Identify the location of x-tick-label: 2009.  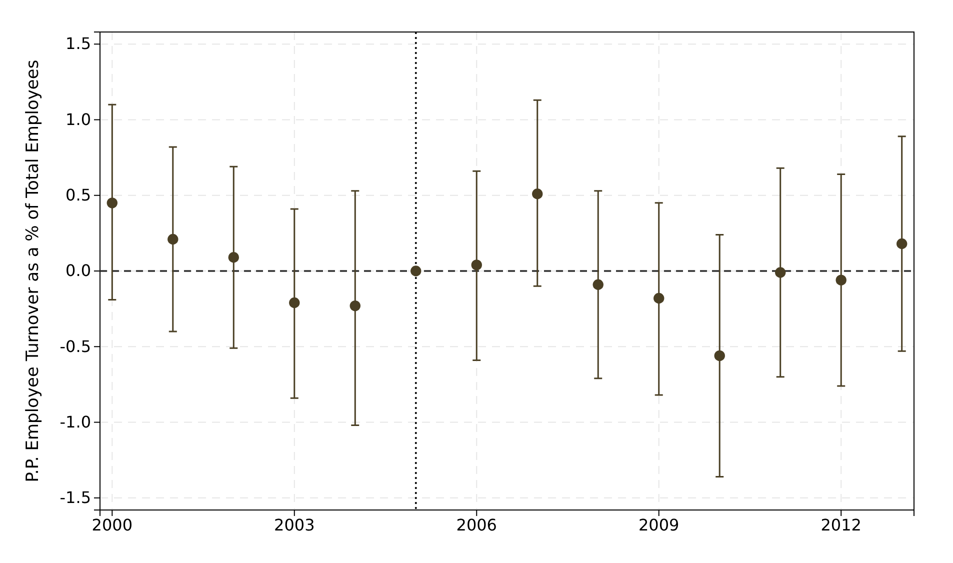
(659, 524).